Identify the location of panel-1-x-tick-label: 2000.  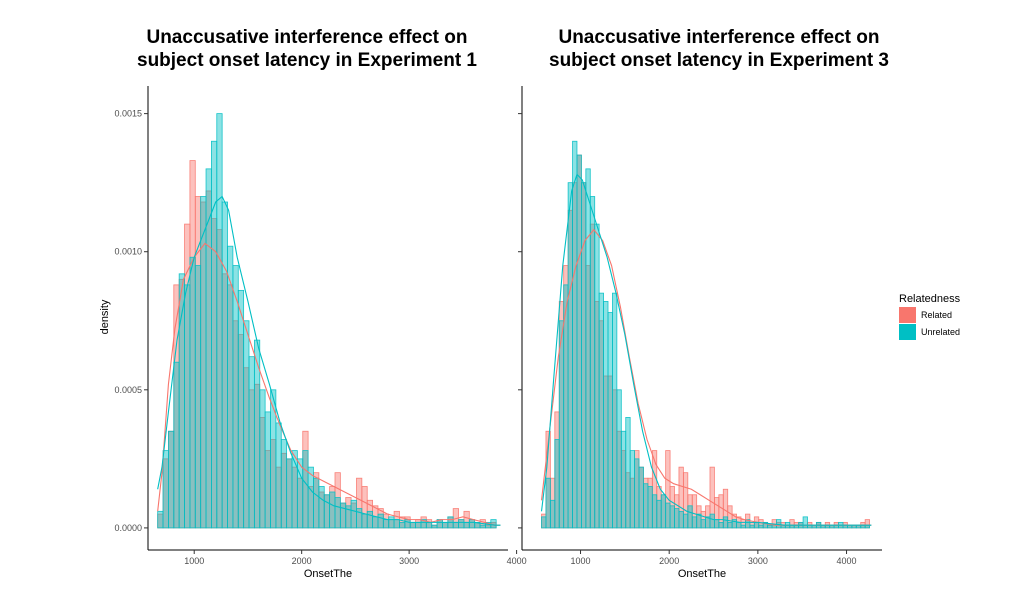
(302, 561).